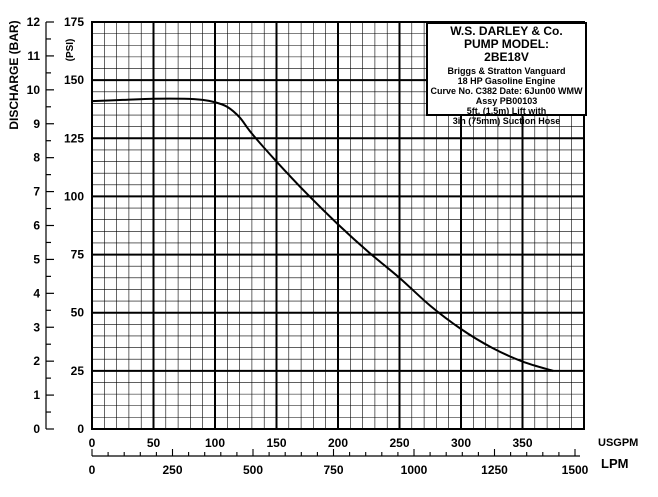 The width and height of the screenshot is (658, 497). Describe the element at coordinates (506, 57) in the screenshot. I see `model-number: 2BE18V` at that location.